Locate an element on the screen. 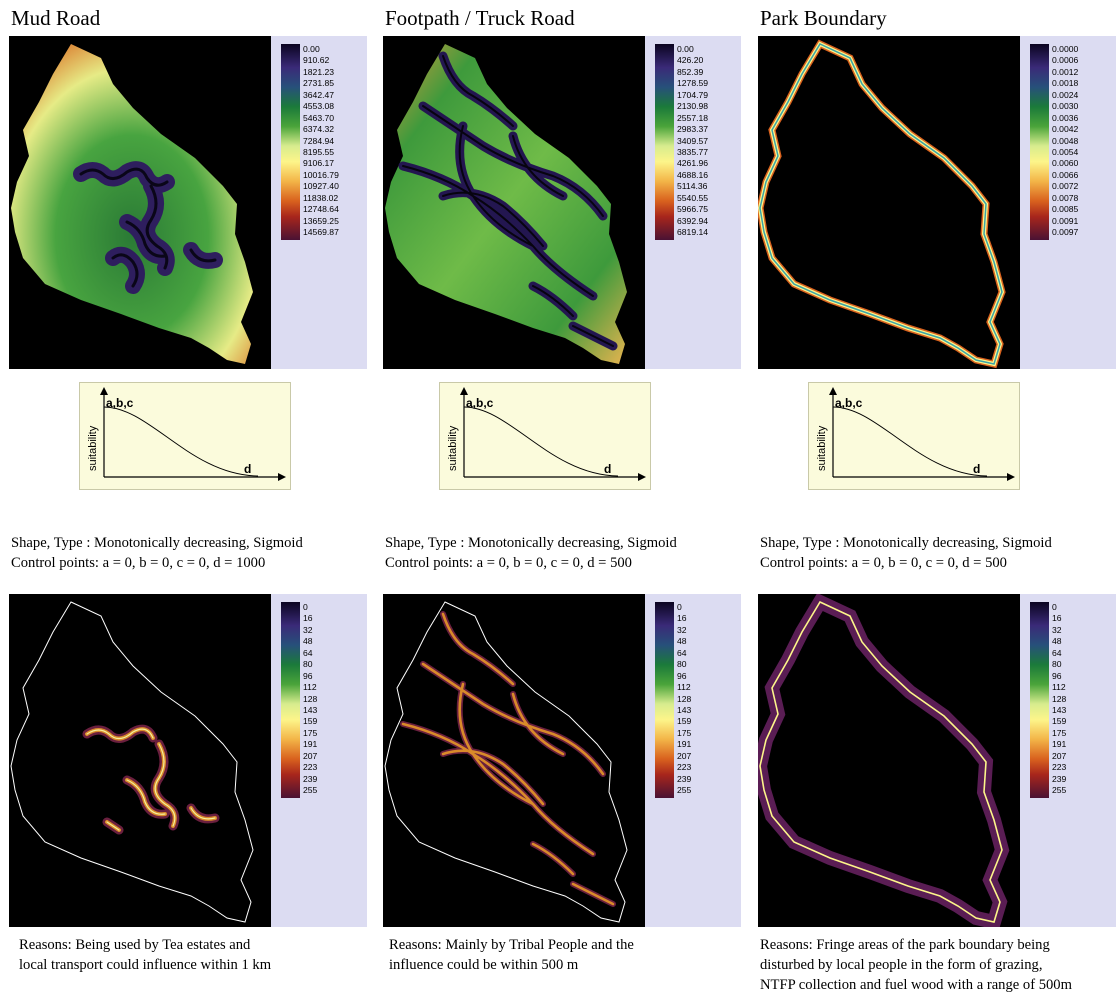  legend-label: 0.0078 is located at coordinates (1065, 197).